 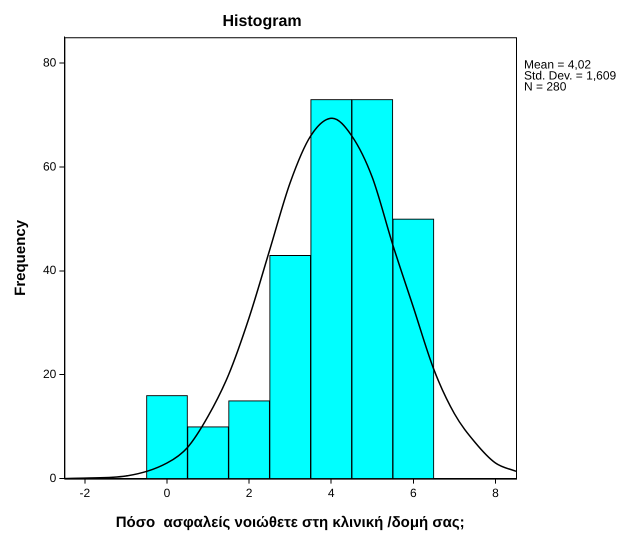 I want to click on x-tick-label: 2, so click(x=249, y=493).